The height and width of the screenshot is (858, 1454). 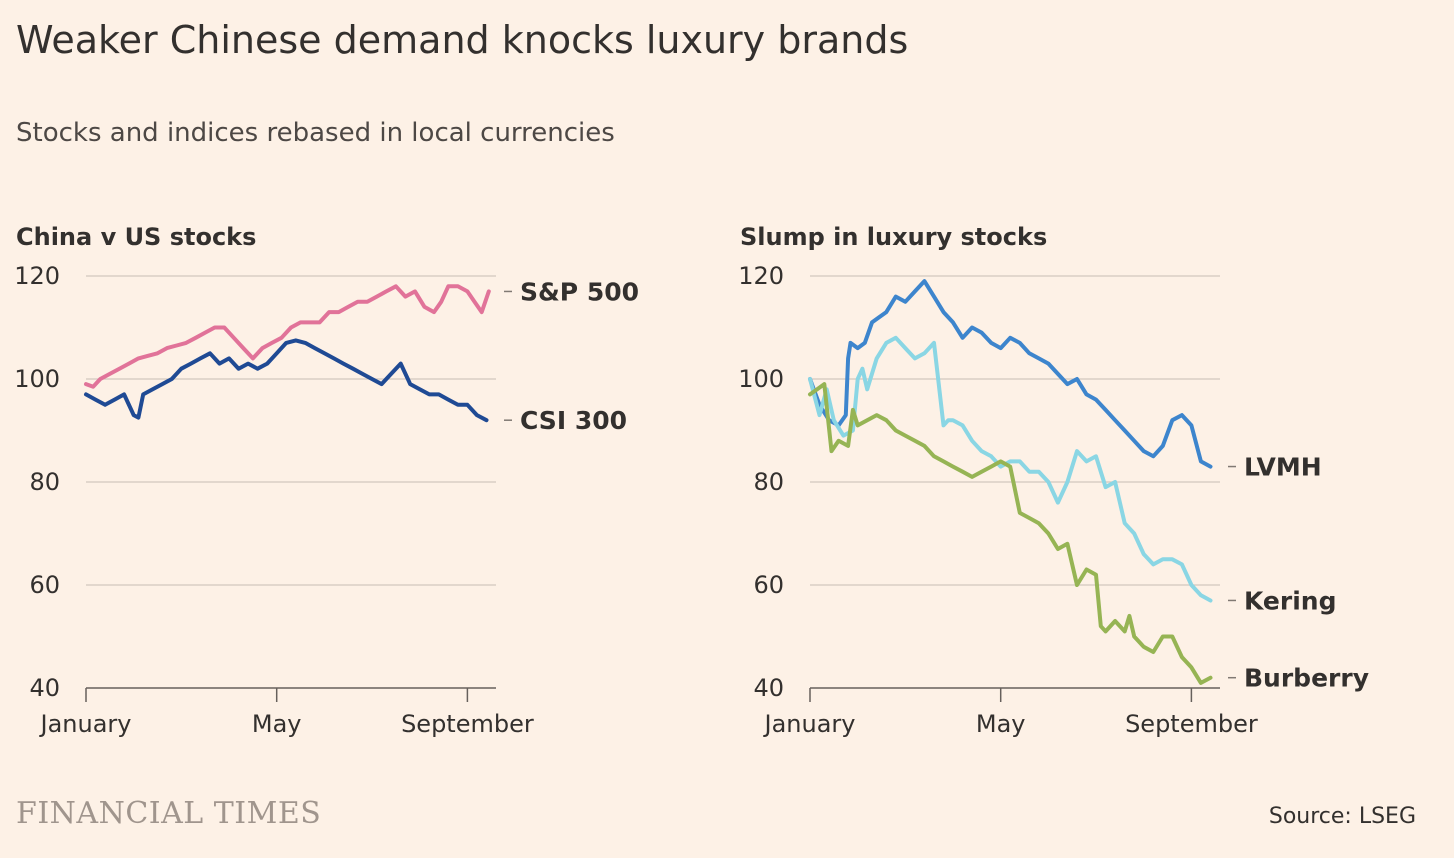 I want to click on panel-1-grid, so click(x=1015, y=482).